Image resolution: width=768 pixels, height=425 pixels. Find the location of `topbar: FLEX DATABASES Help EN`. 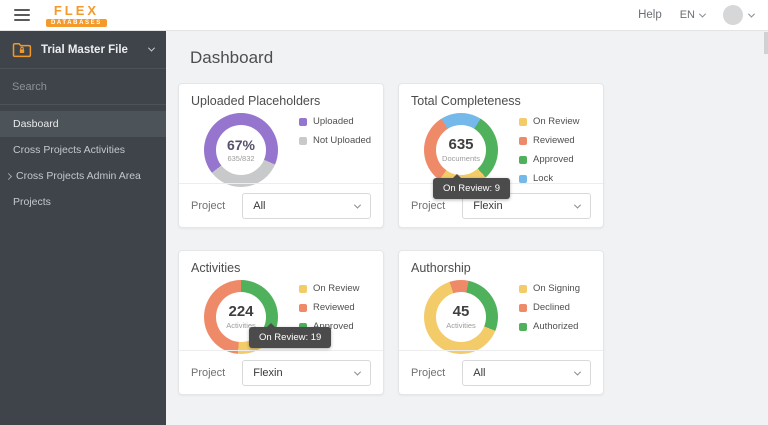

topbar: FLEX DATABASES Help EN is located at coordinates (384, 15).